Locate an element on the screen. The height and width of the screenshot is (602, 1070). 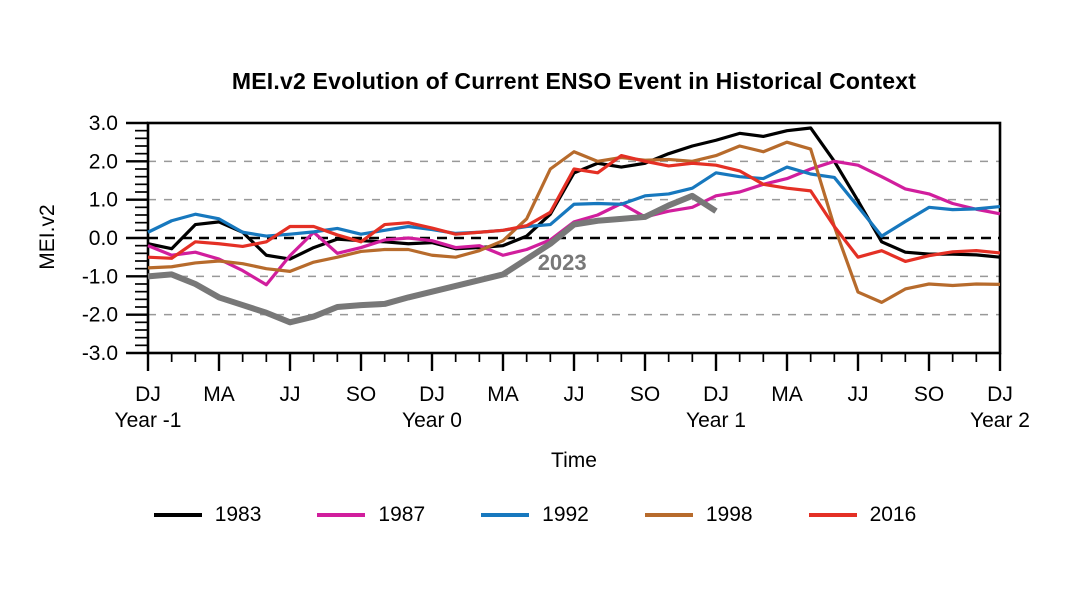
year-label: Year 2 is located at coordinates (1000, 420).